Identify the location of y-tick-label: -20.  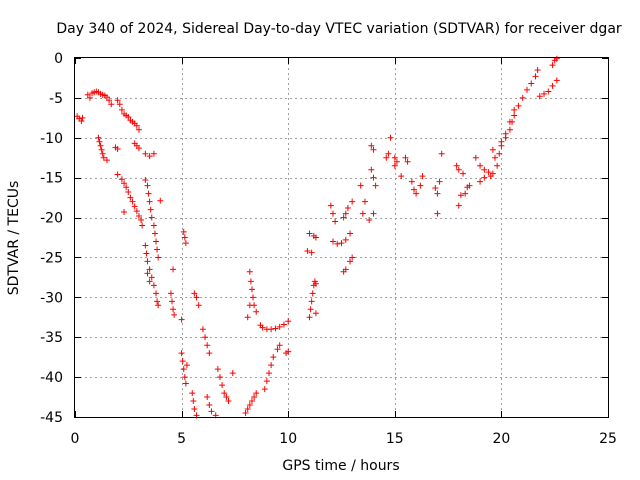
(51, 219).